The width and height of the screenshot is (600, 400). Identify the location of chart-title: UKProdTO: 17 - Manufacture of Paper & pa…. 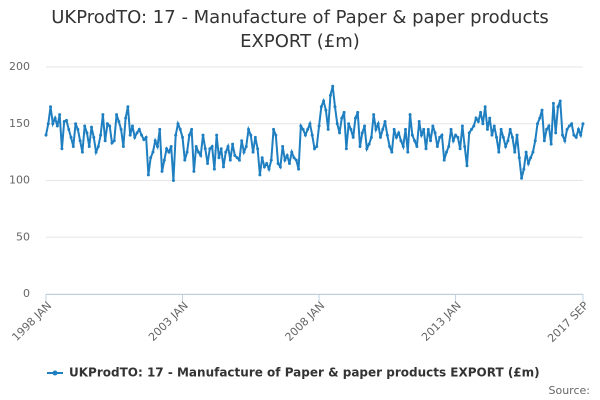
(300, 29).